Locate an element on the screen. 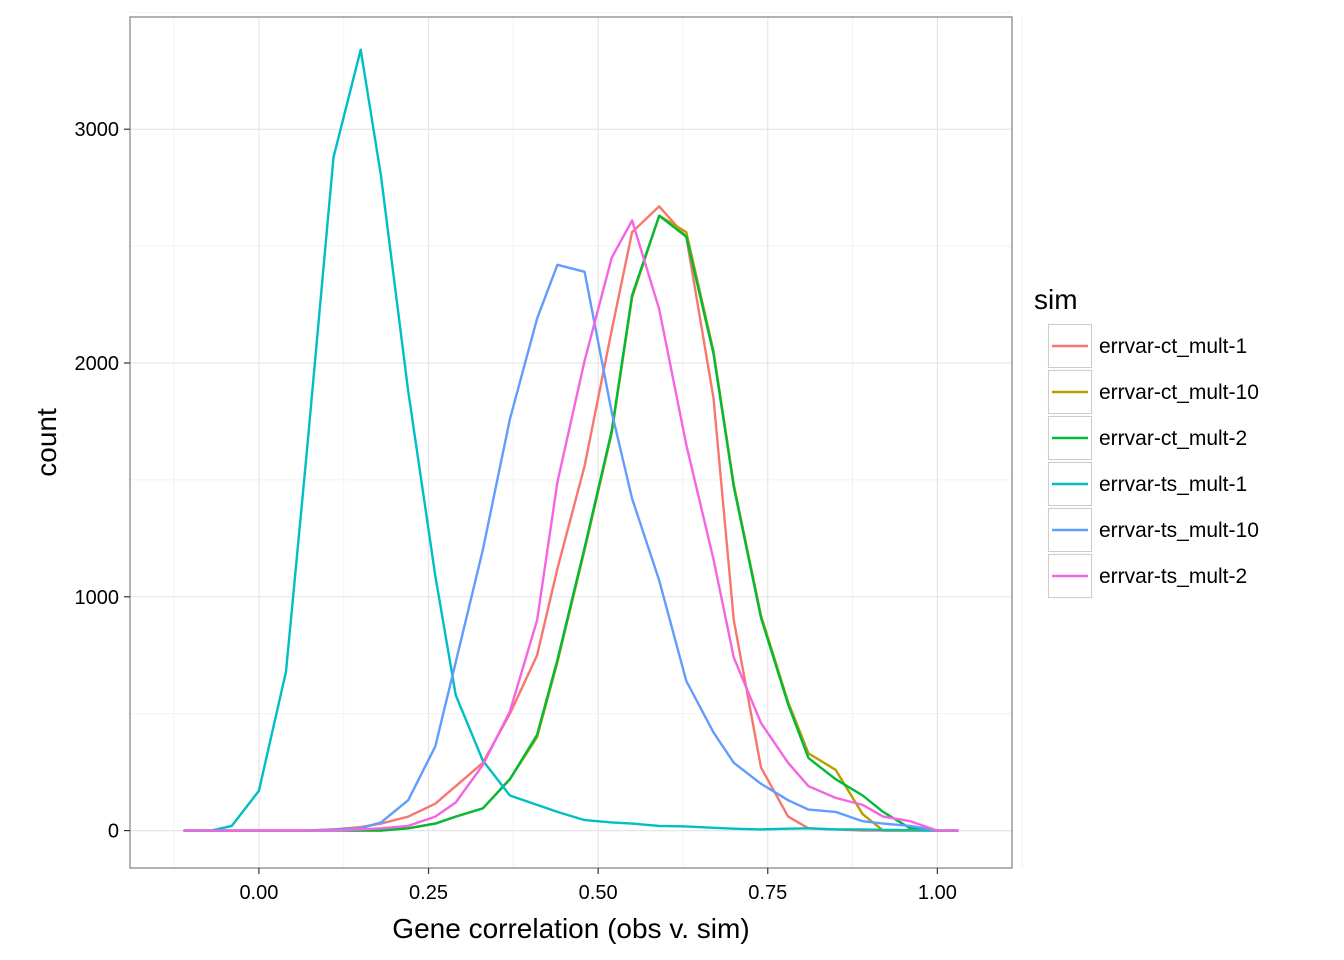 The image size is (1344, 960). legend-label: errvar-ts_mult-1 is located at coordinates (1173, 484).